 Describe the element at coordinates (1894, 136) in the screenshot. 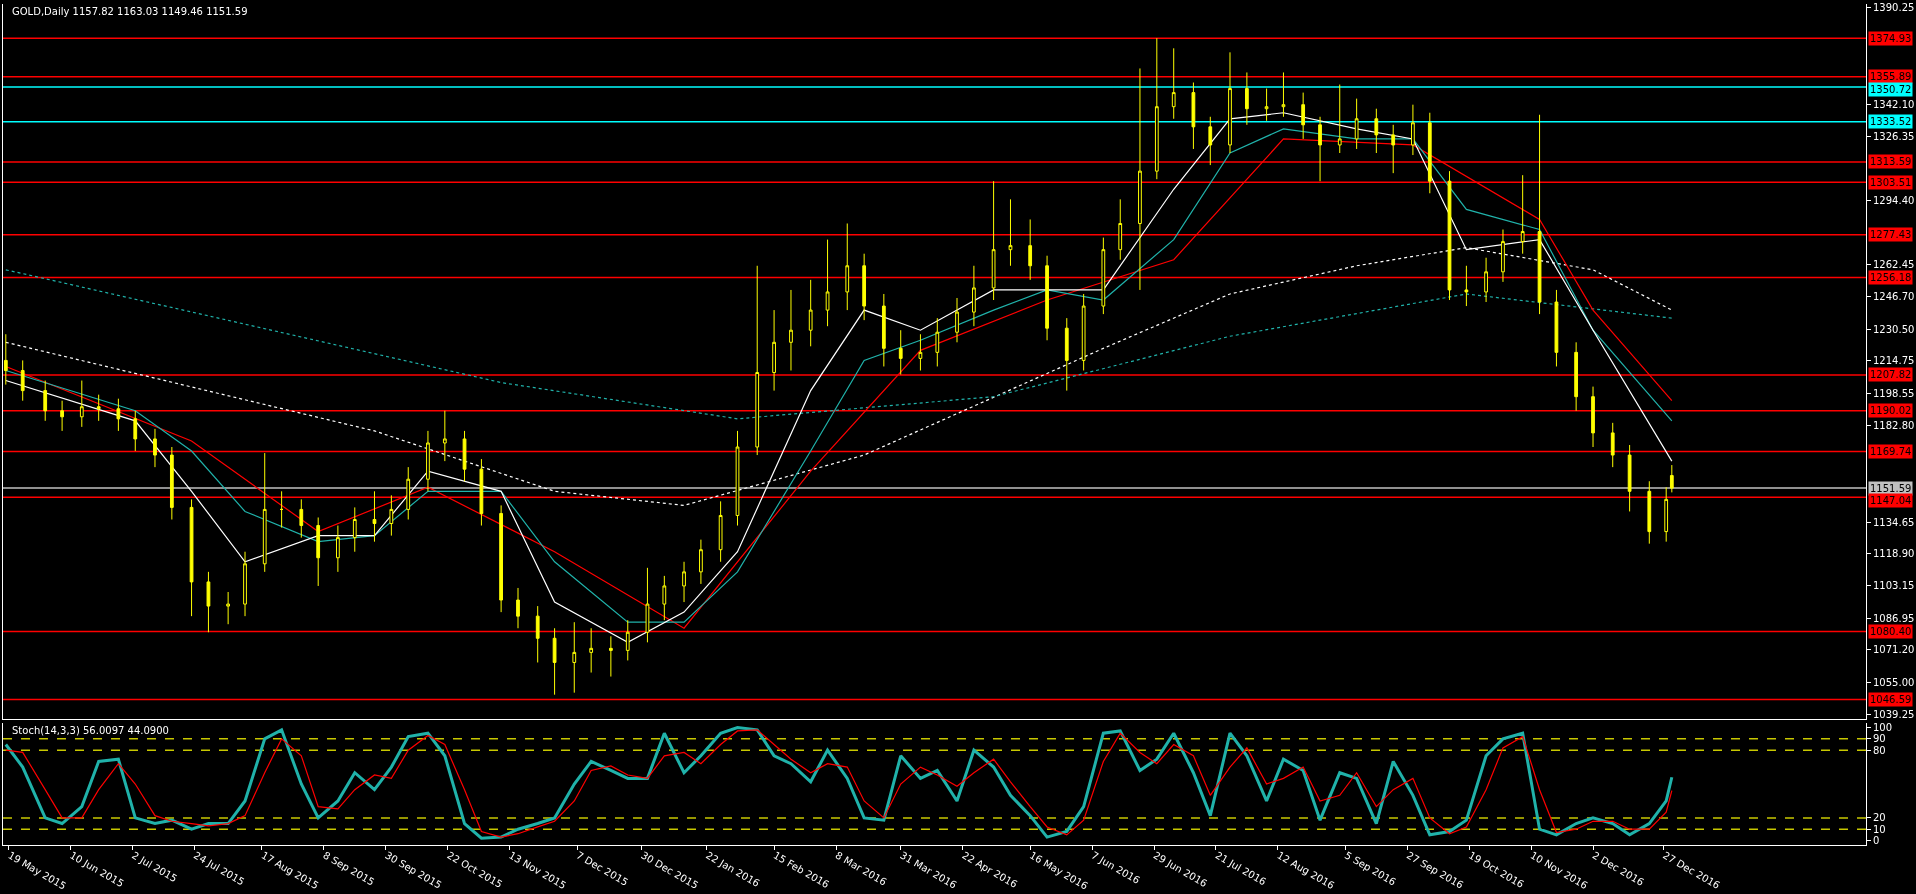

I see `y-tick-label: 1326.35` at that location.